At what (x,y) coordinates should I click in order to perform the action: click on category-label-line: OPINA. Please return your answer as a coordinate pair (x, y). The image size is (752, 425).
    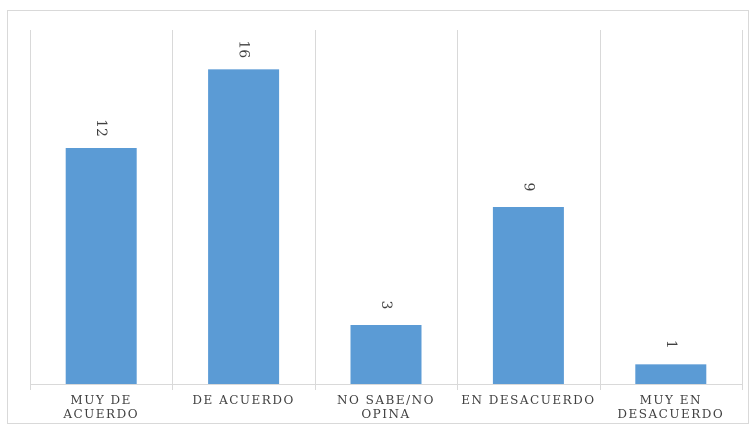
    Looking at the image, I should click on (385, 414).